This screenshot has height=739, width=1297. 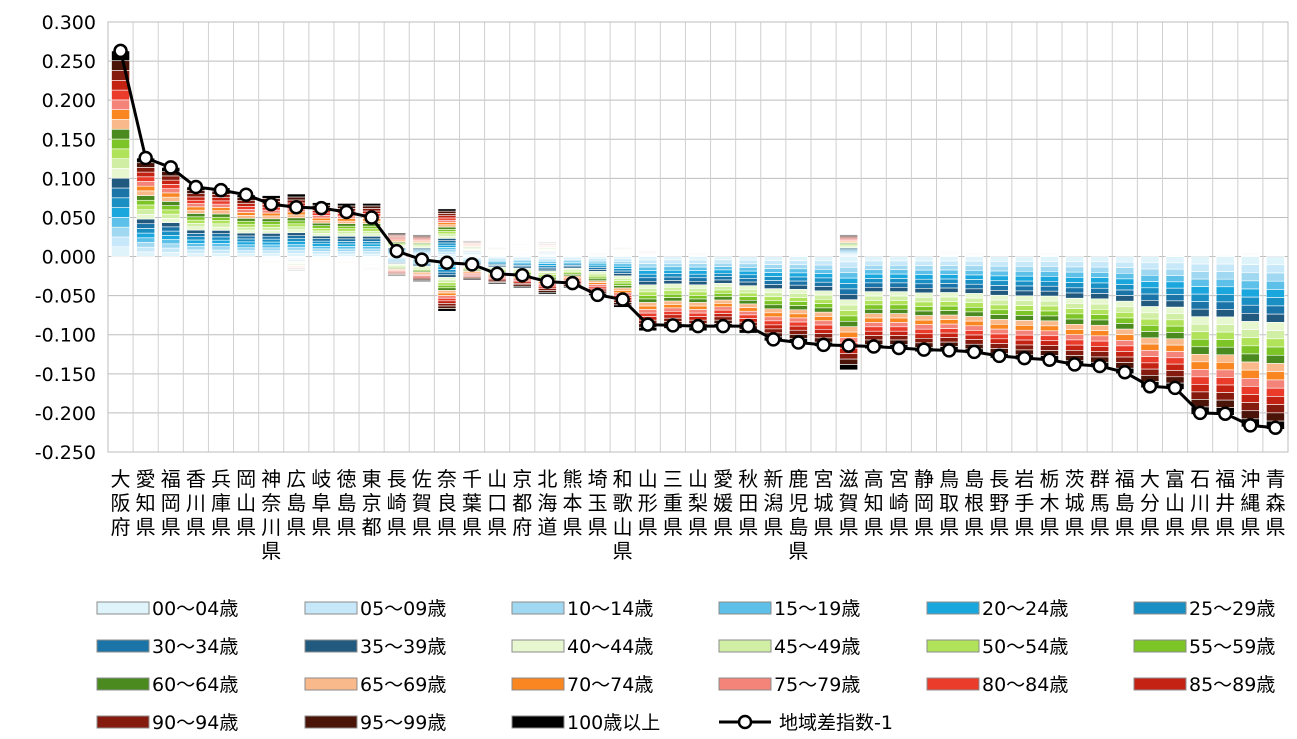 What do you see at coordinates (999, 503) in the screenshot?
I see `x-tick-label: 長野県` at bounding box center [999, 503].